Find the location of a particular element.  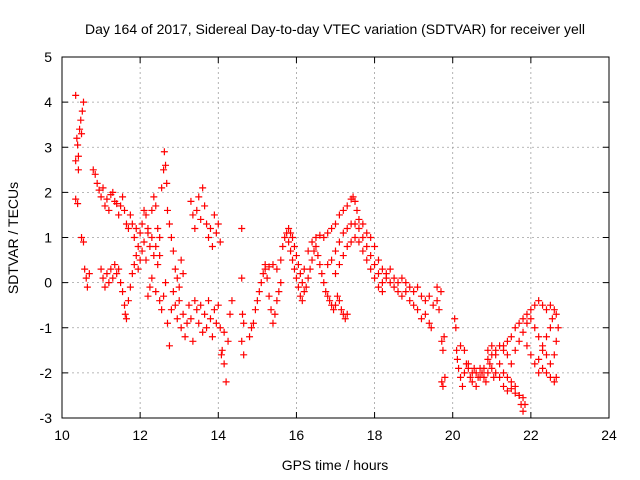

x-tick-label: 20 is located at coordinates (453, 435).